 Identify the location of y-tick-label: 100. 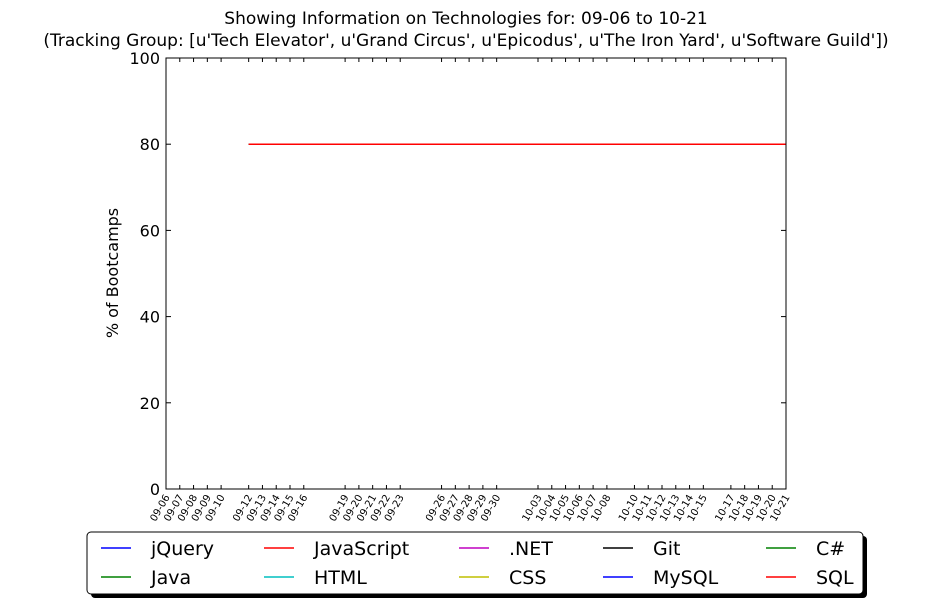
(144, 58).